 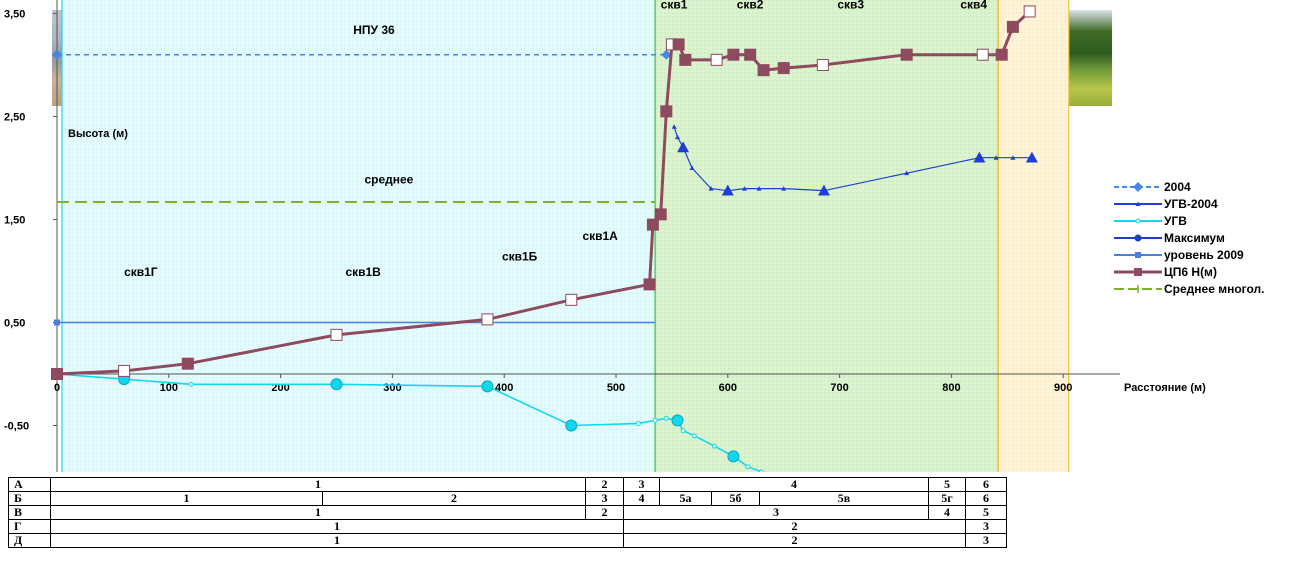 I want to click on annotation-label: среднее, so click(x=388, y=179).